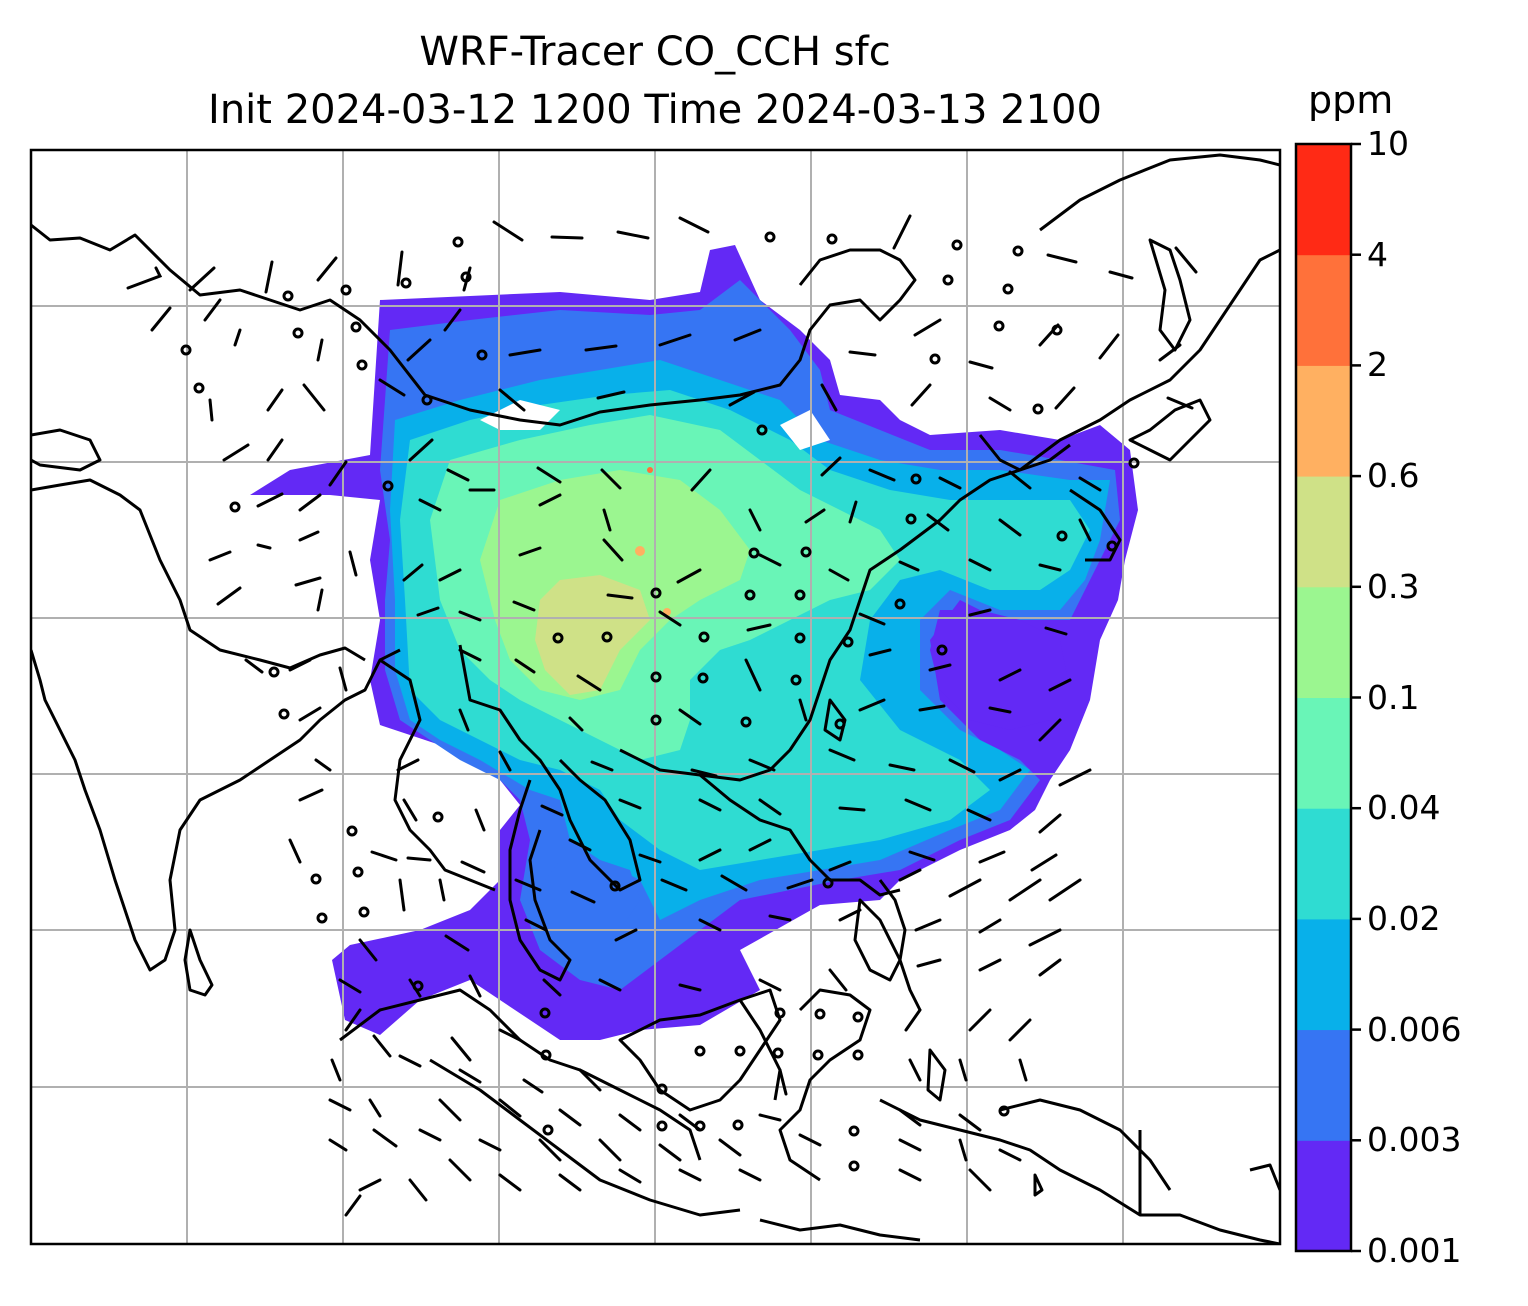 The width and height of the screenshot is (1528, 1306). Describe the element at coordinates (1377, 365) in the screenshot. I see `colorbar-tick-label: 2` at that location.